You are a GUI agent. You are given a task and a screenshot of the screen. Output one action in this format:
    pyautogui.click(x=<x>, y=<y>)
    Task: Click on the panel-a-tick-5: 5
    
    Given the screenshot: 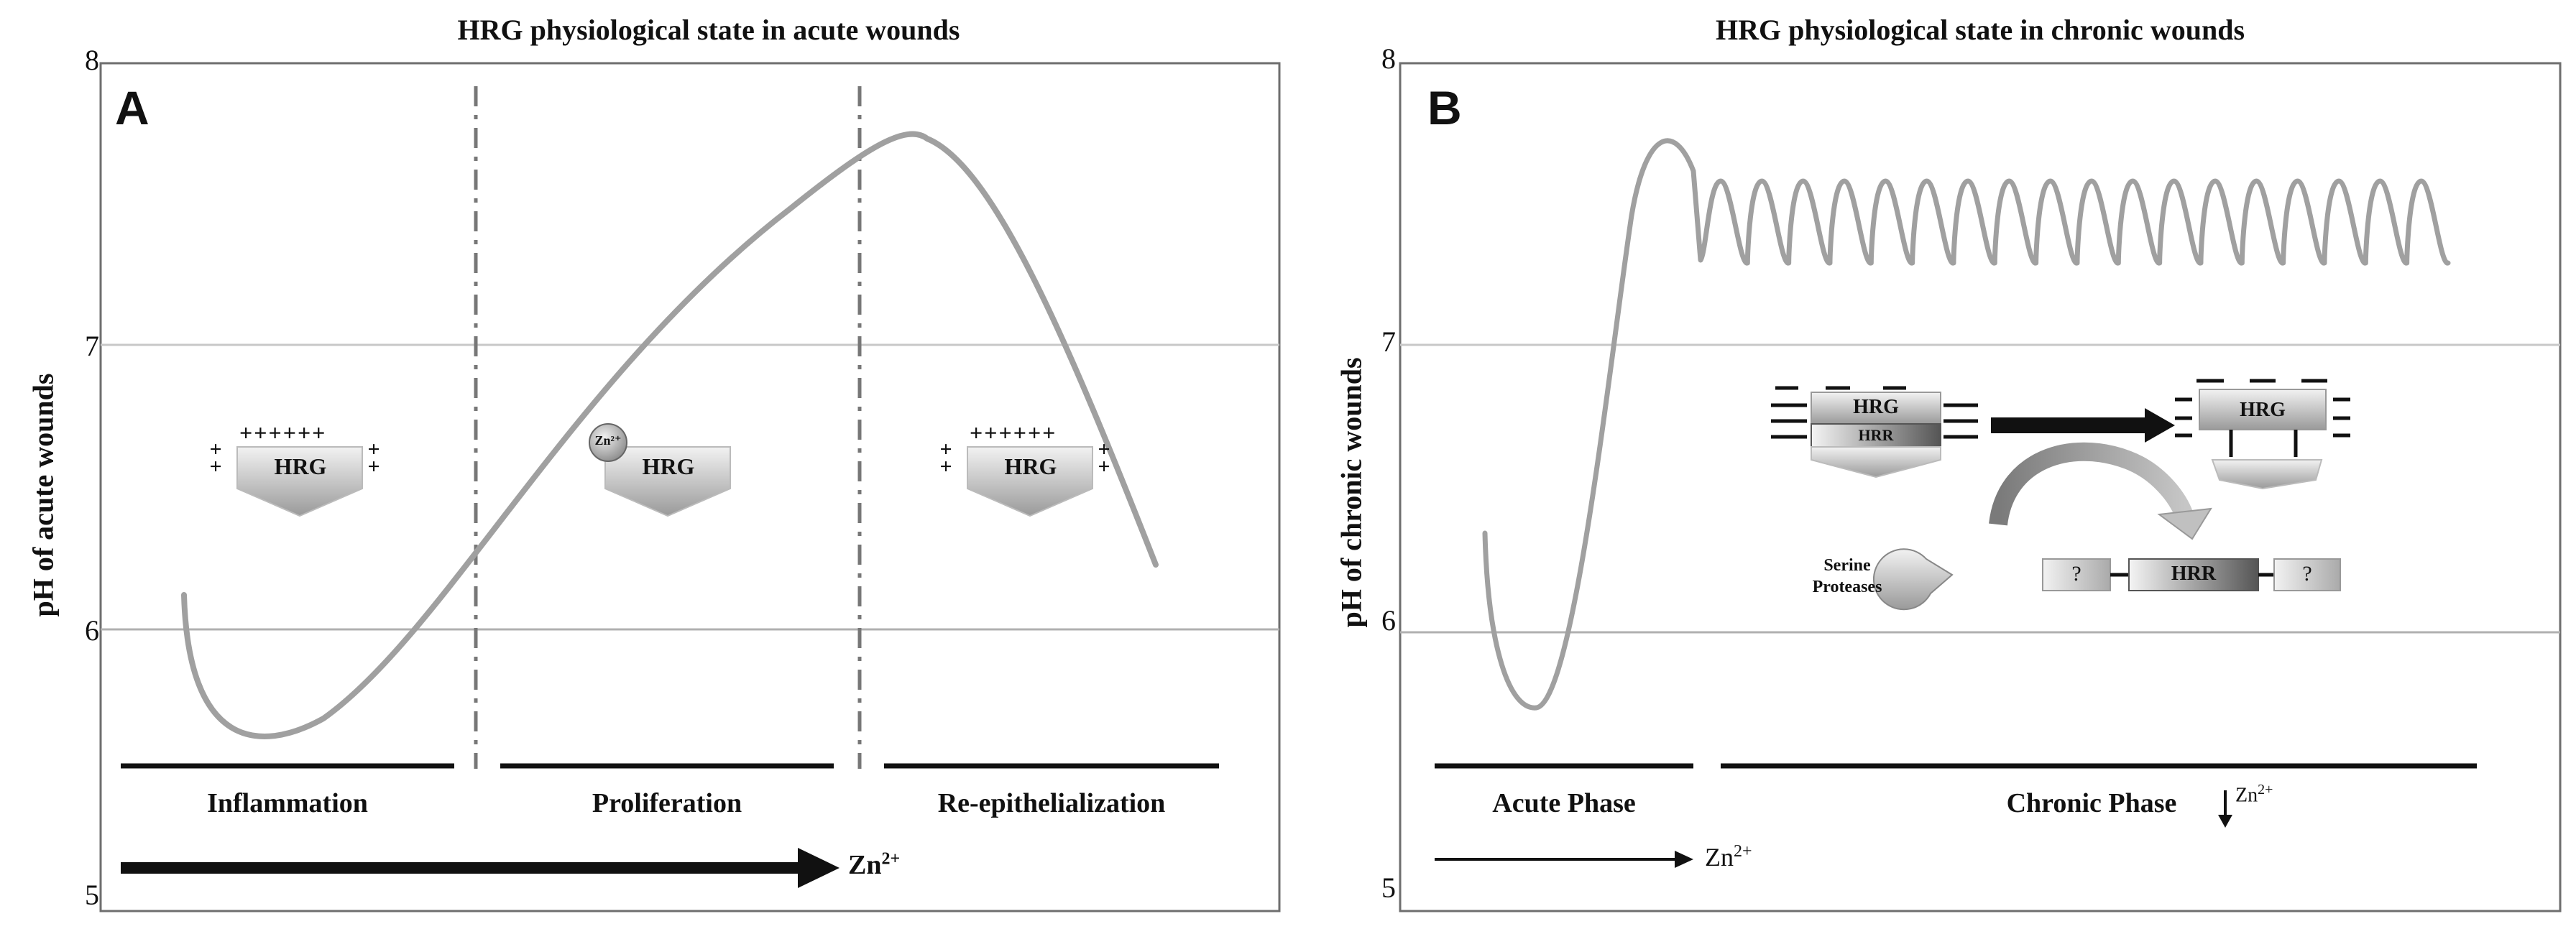 What is the action you would take?
    pyautogui.click(x=92, y=895)
    